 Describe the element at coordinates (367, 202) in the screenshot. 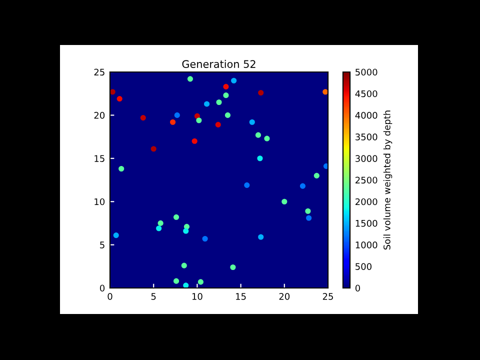

I see `color-bar-label: 2000` at that location.